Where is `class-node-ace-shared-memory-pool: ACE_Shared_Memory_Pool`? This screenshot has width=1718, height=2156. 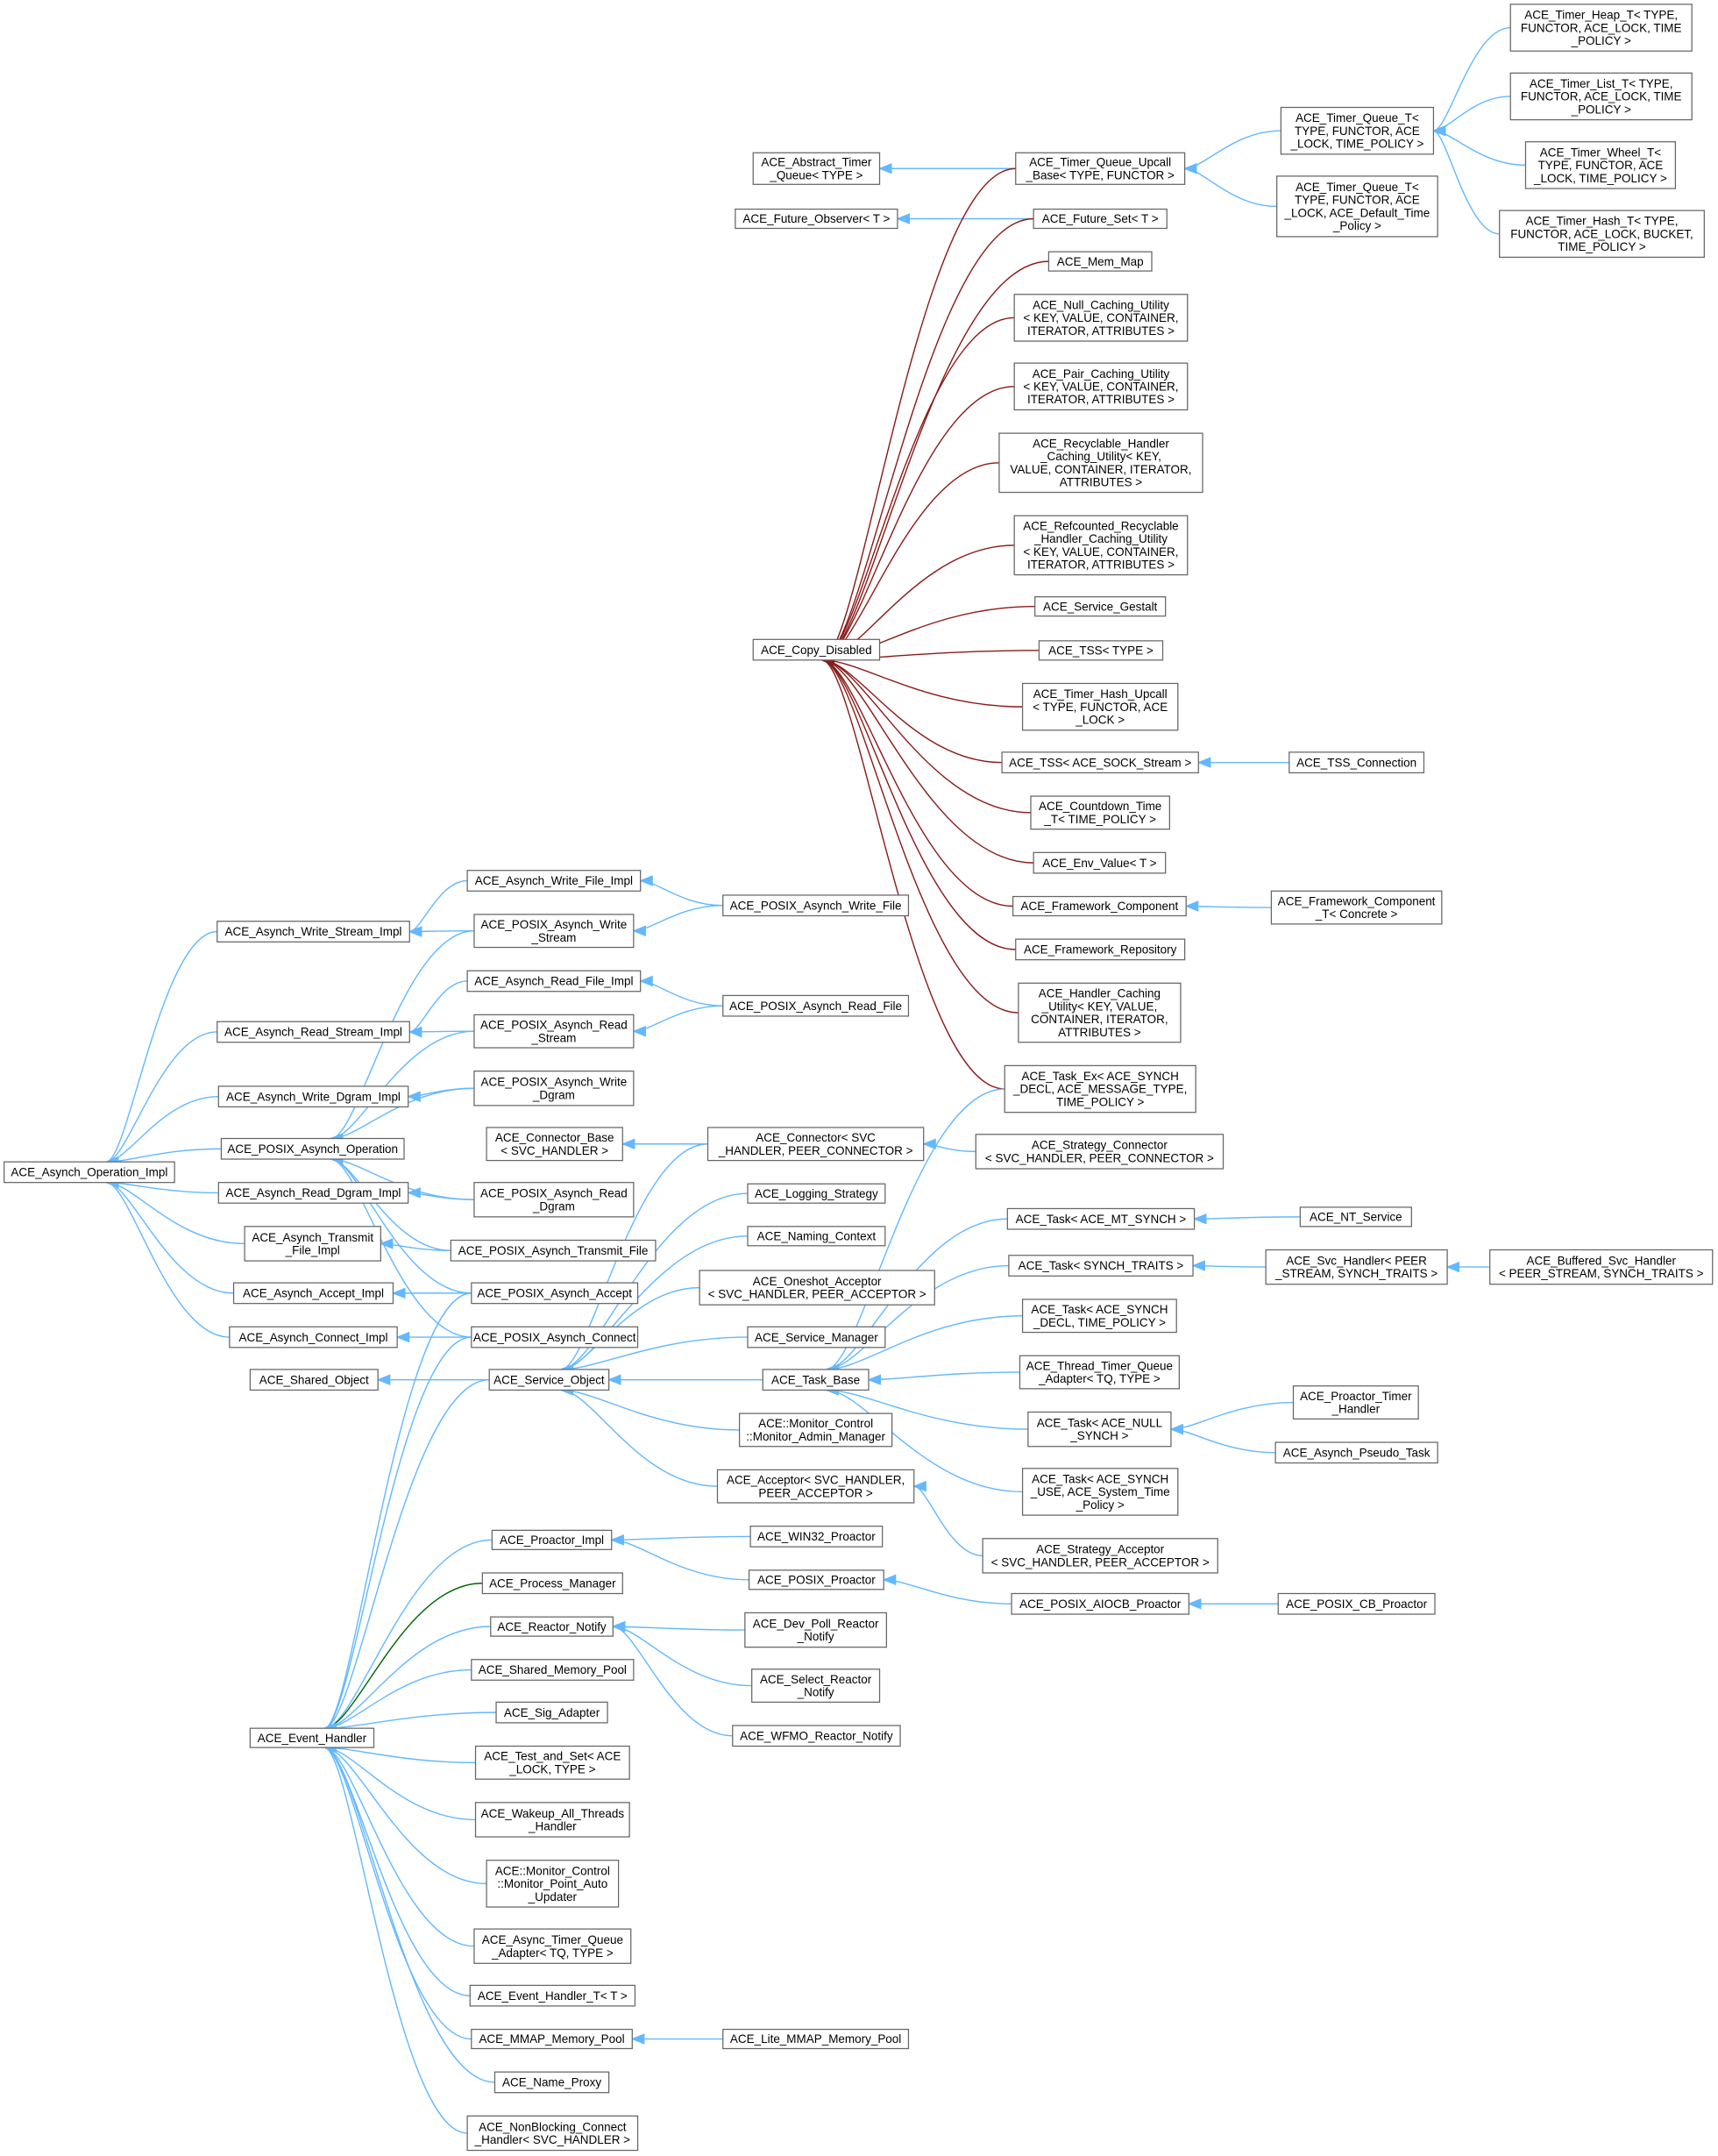 class-node-ace-shared-memory-pool: ACE_Shared_Memory_Pool is located at coordinates (553, 1670).